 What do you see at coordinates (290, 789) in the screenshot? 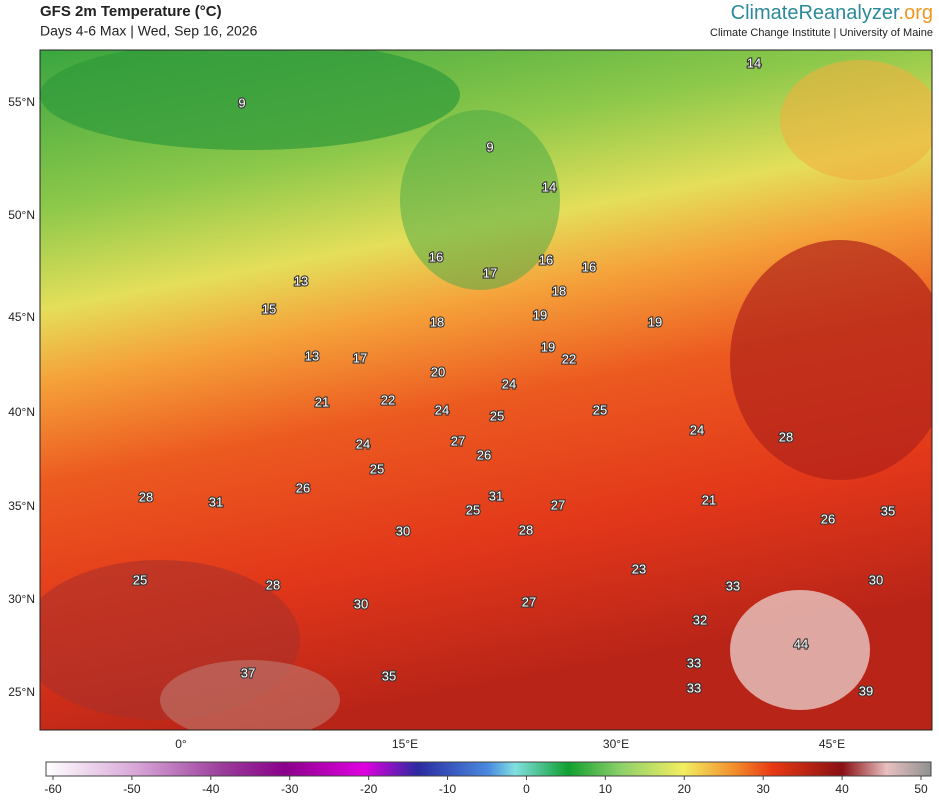
I see `colorbar-label: -30` at bounding box center [290, 789].